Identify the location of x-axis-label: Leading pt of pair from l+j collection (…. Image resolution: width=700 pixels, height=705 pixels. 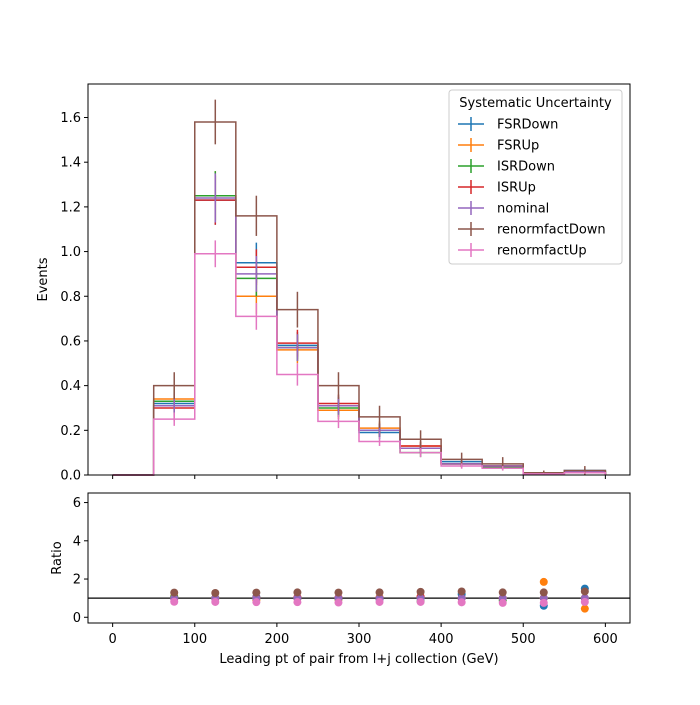
(358, 659).